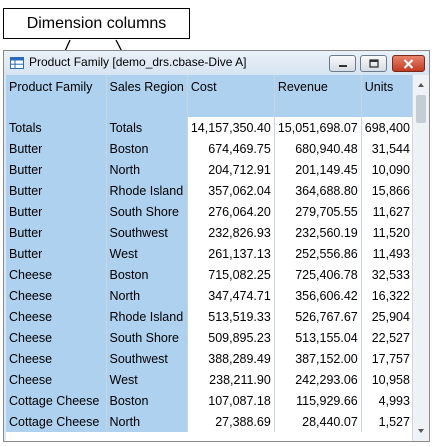  Describe the element at coordinates (231, 274) in the screenshot. I see `cell-cost: 715,082.25` at that location.